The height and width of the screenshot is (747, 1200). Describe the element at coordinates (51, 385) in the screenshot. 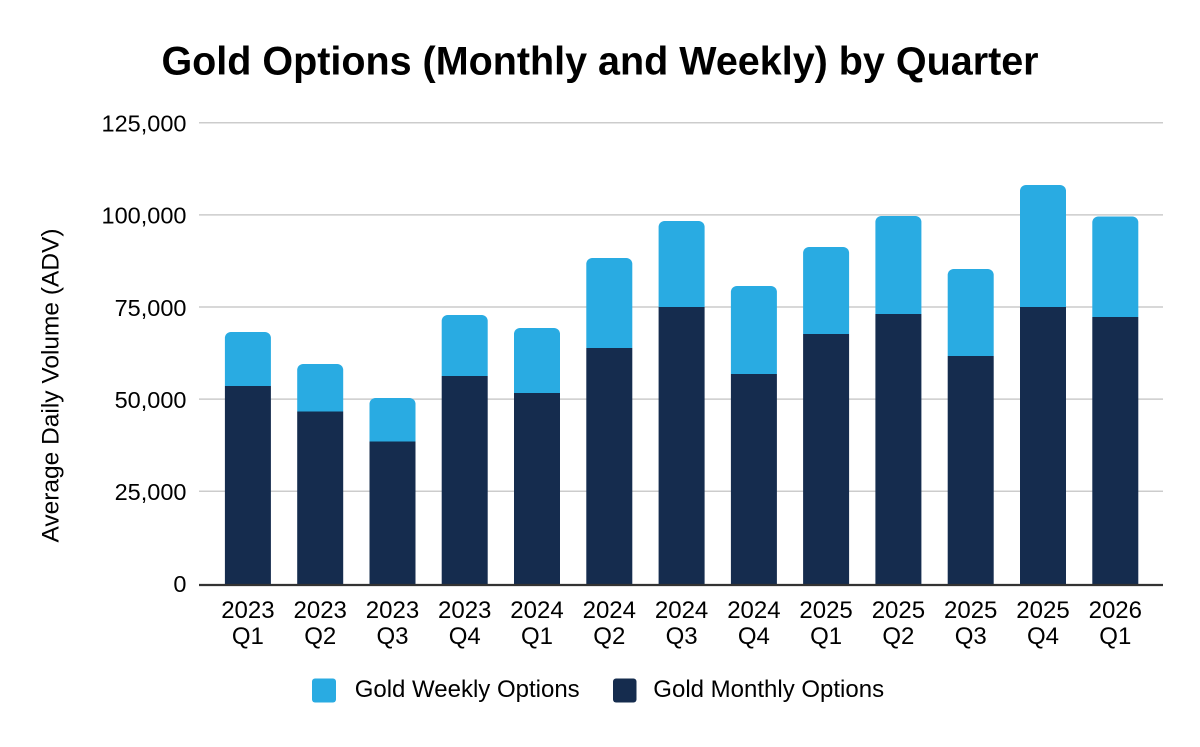

I see `svg-text: Average Daily Volume (ADV)` at that location.